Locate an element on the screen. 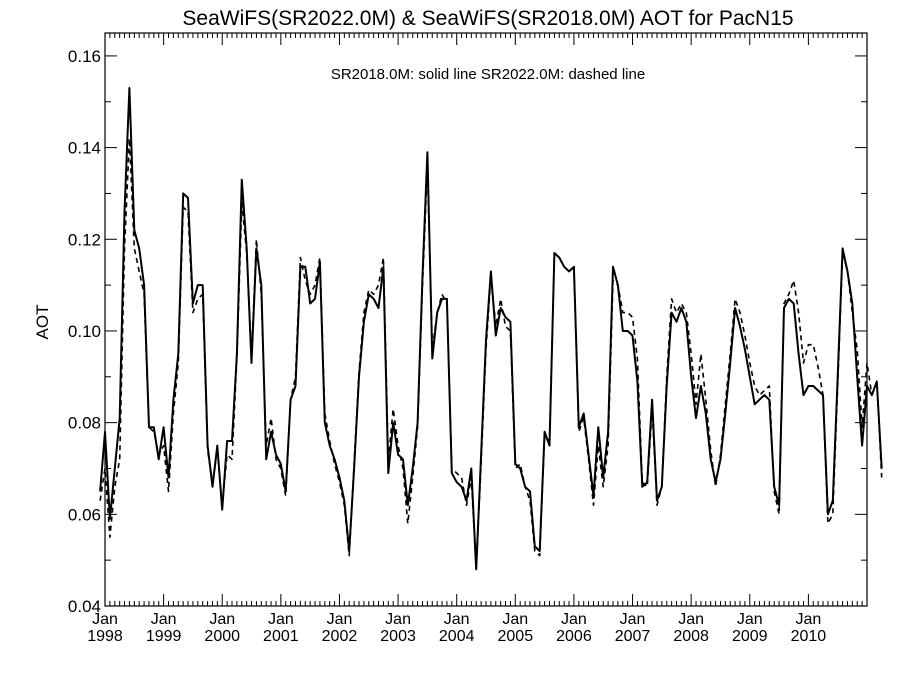  x-tick-year-label: 2009 is located at coordinates (750, 636).